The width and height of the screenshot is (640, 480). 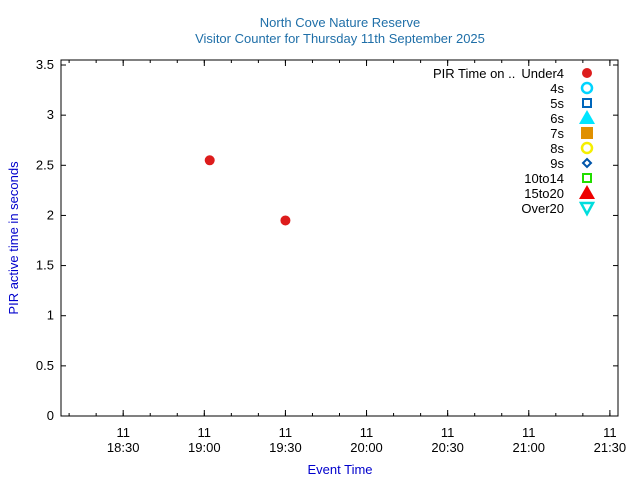 I want to click on data-points, so click(x=247, y=190).